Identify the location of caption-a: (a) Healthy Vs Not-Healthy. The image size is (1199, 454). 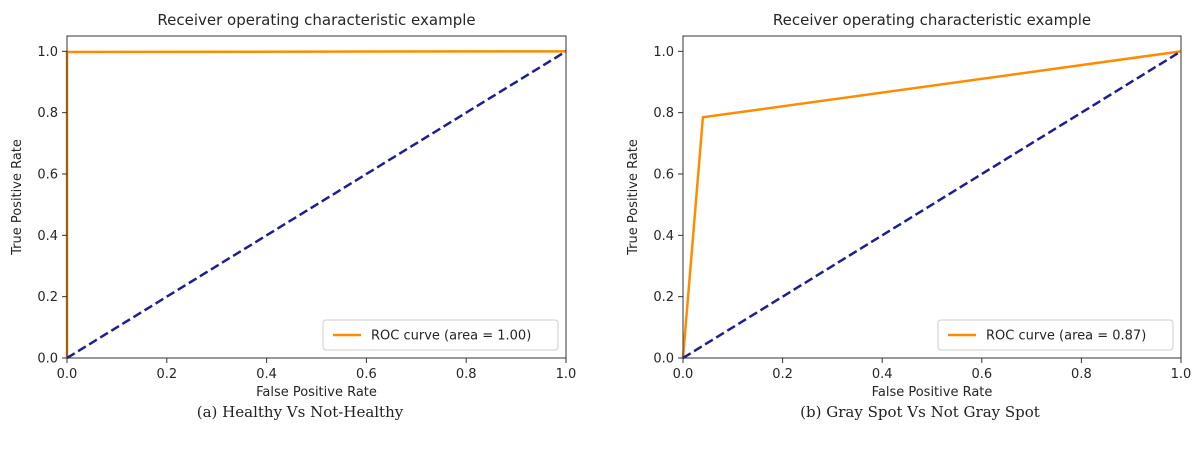
(300, 412).